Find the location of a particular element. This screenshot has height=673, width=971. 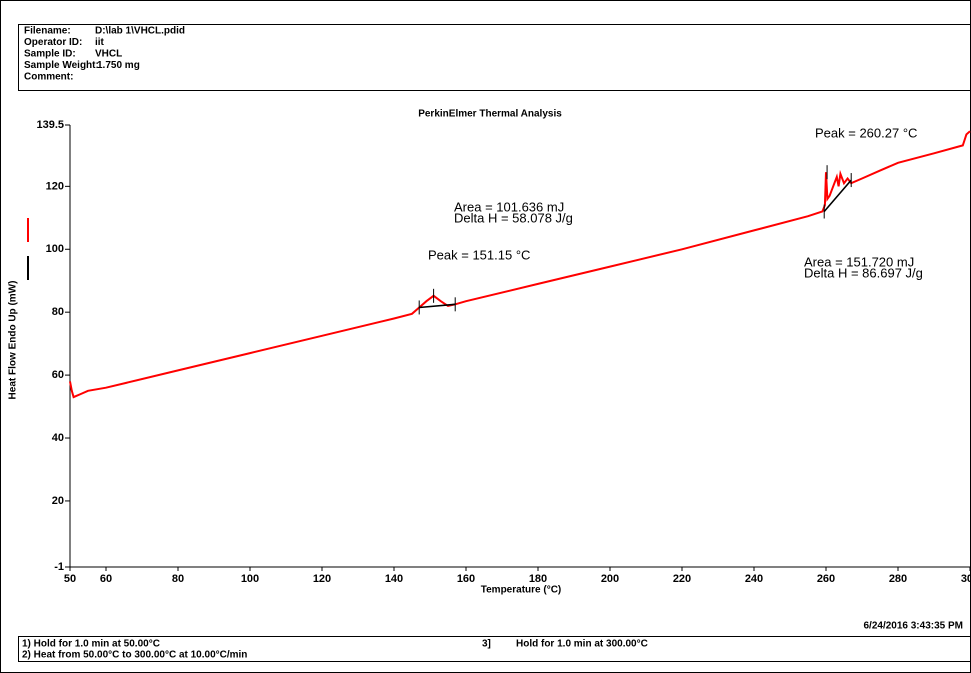

y-tick-label: 20 is located at coordinates (58, 501).